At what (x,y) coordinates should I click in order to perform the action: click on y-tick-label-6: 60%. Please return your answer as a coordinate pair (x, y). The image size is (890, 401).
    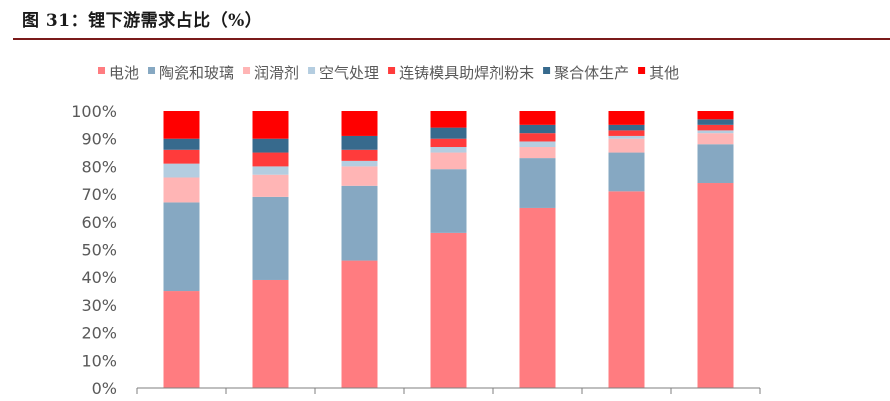
    Looking at the image, I should click on (99, 222).